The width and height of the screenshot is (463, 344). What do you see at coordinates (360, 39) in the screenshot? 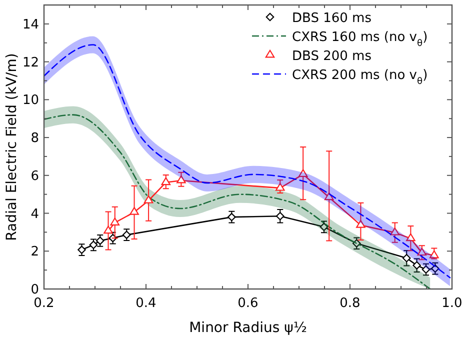
I see `legend-label: CXRS 160 ms (no v$_{θ}$)` at bounding box center [360, 39].